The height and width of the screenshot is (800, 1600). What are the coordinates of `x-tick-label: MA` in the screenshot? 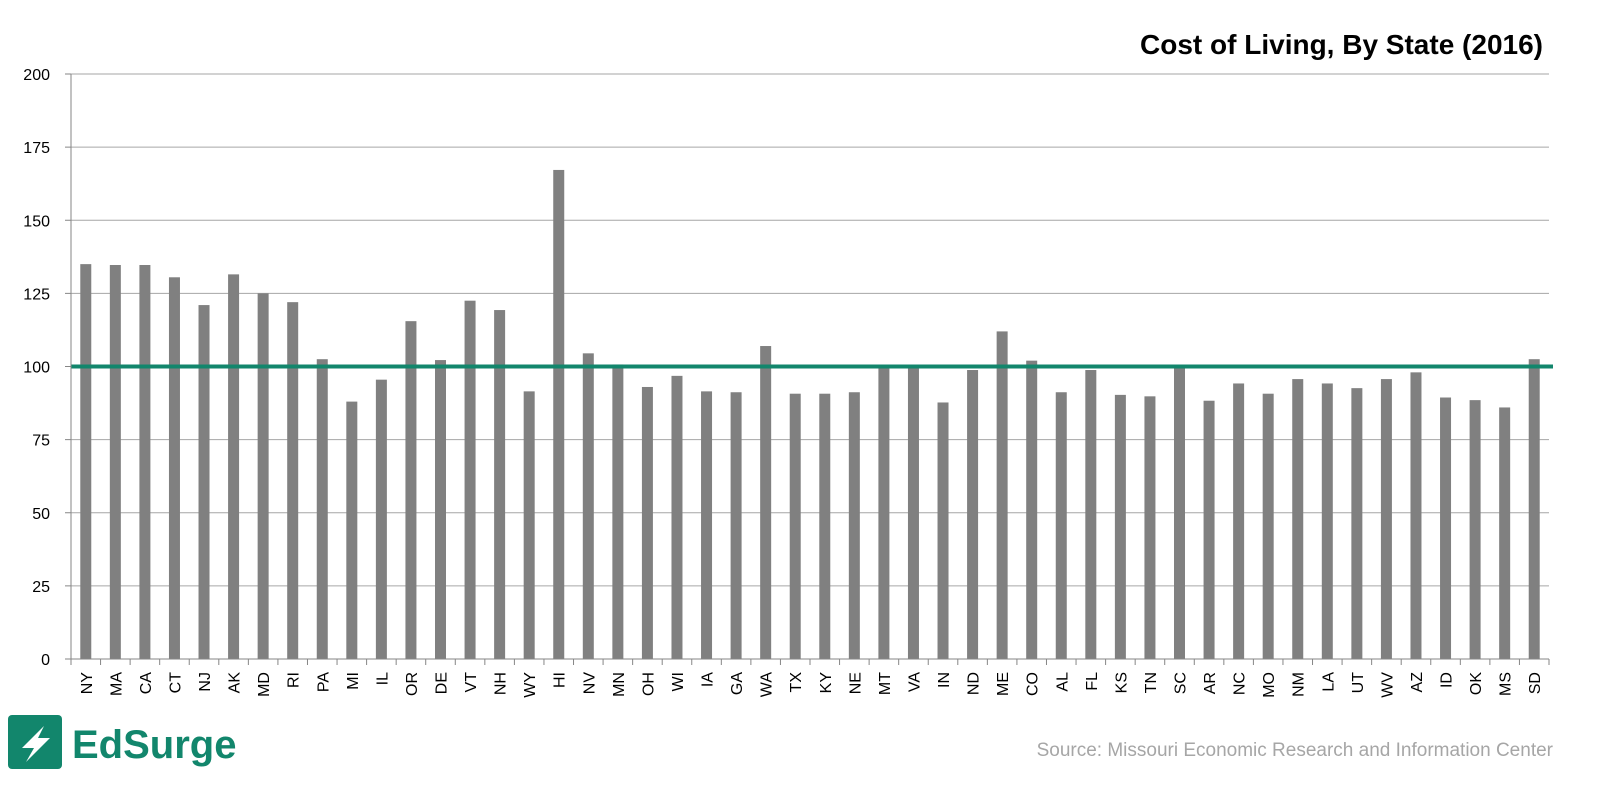 It's located at (116, 684).